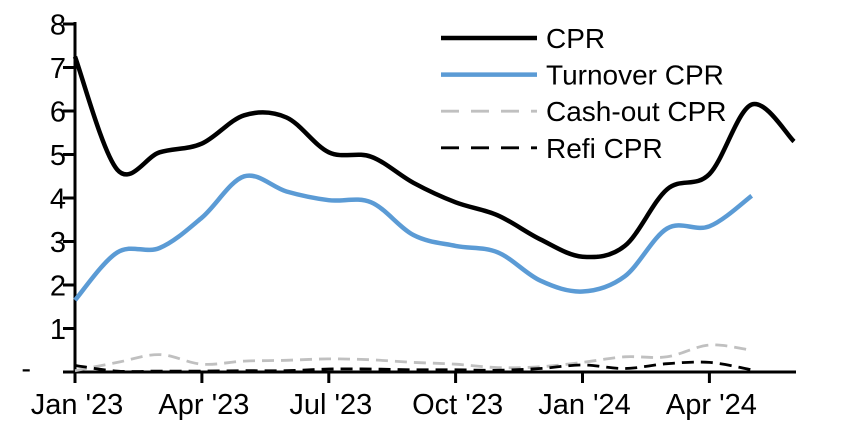  I want to click on legend-item-turnover-cpr: Turnover CPR, so click(582, 75).